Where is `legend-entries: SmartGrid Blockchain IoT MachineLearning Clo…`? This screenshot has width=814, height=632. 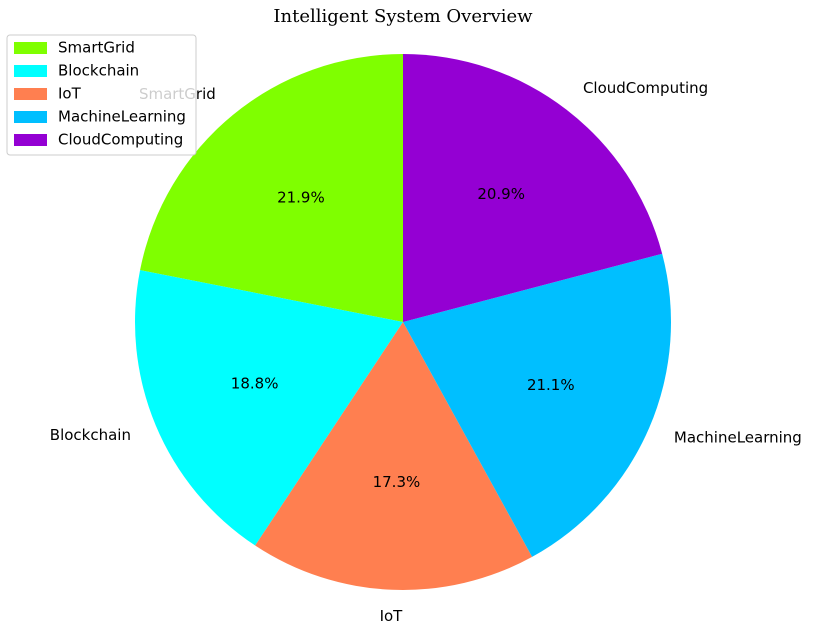 legend-entries: SmartGrid Blockchain IoT MachineLearning Clo… is located at coordinates (100, 94).